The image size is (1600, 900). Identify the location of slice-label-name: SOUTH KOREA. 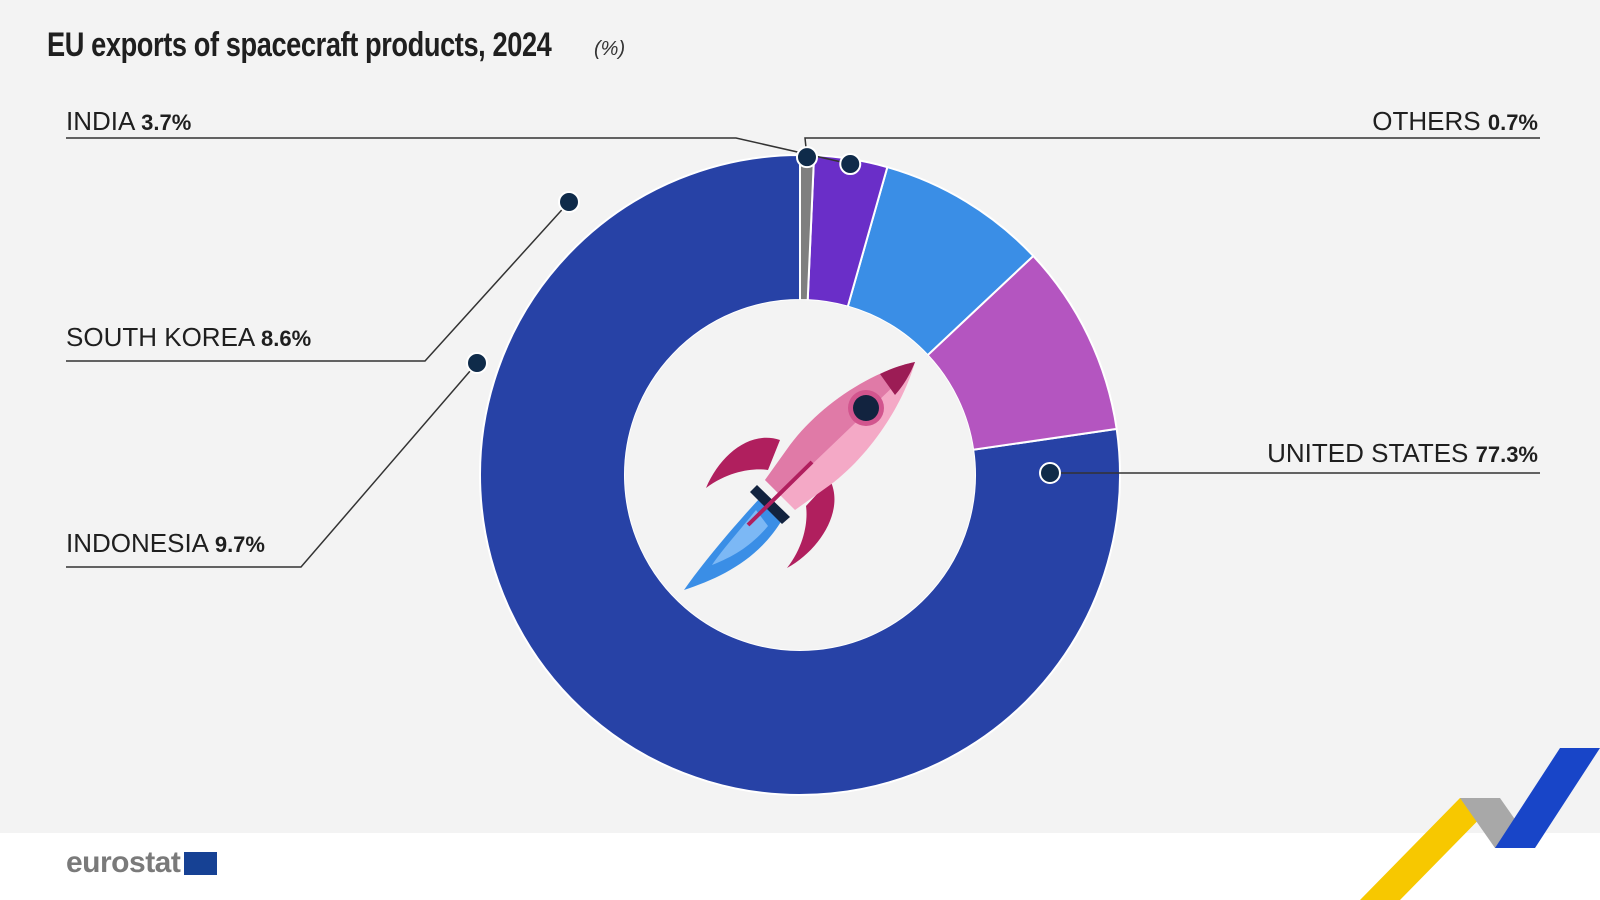
(163, 337).